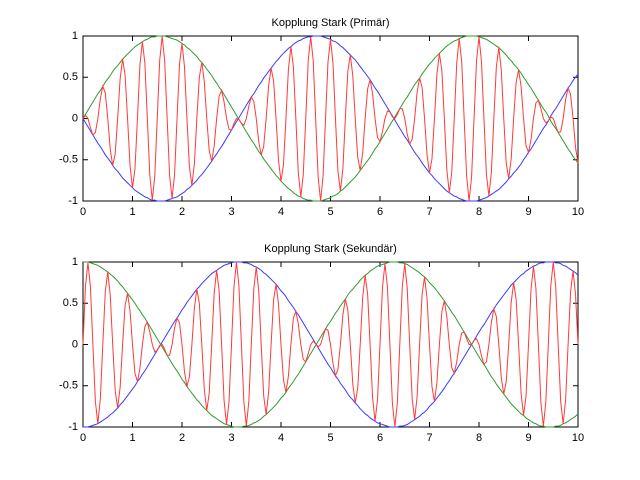 The width and height of the screenshot is (640, 480). I want to click on chart-title: Kopplung Stark (Sekundär), so click(330, 249).